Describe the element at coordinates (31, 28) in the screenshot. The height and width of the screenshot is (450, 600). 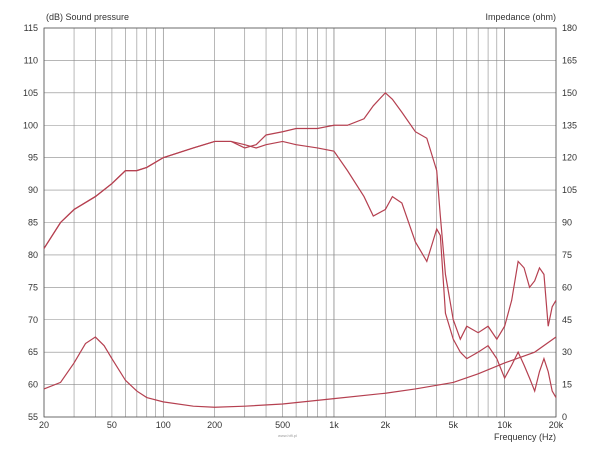
I see `y-tick-label-left: 115` at that location.